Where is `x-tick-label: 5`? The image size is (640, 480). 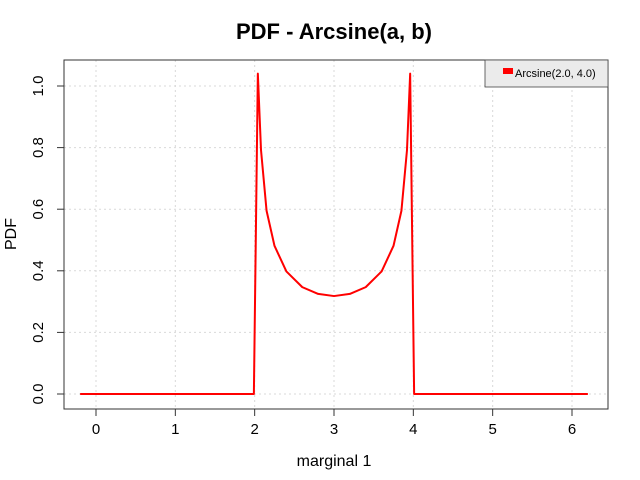 x-tick-label: 5 is located at coordinates (492, 429).